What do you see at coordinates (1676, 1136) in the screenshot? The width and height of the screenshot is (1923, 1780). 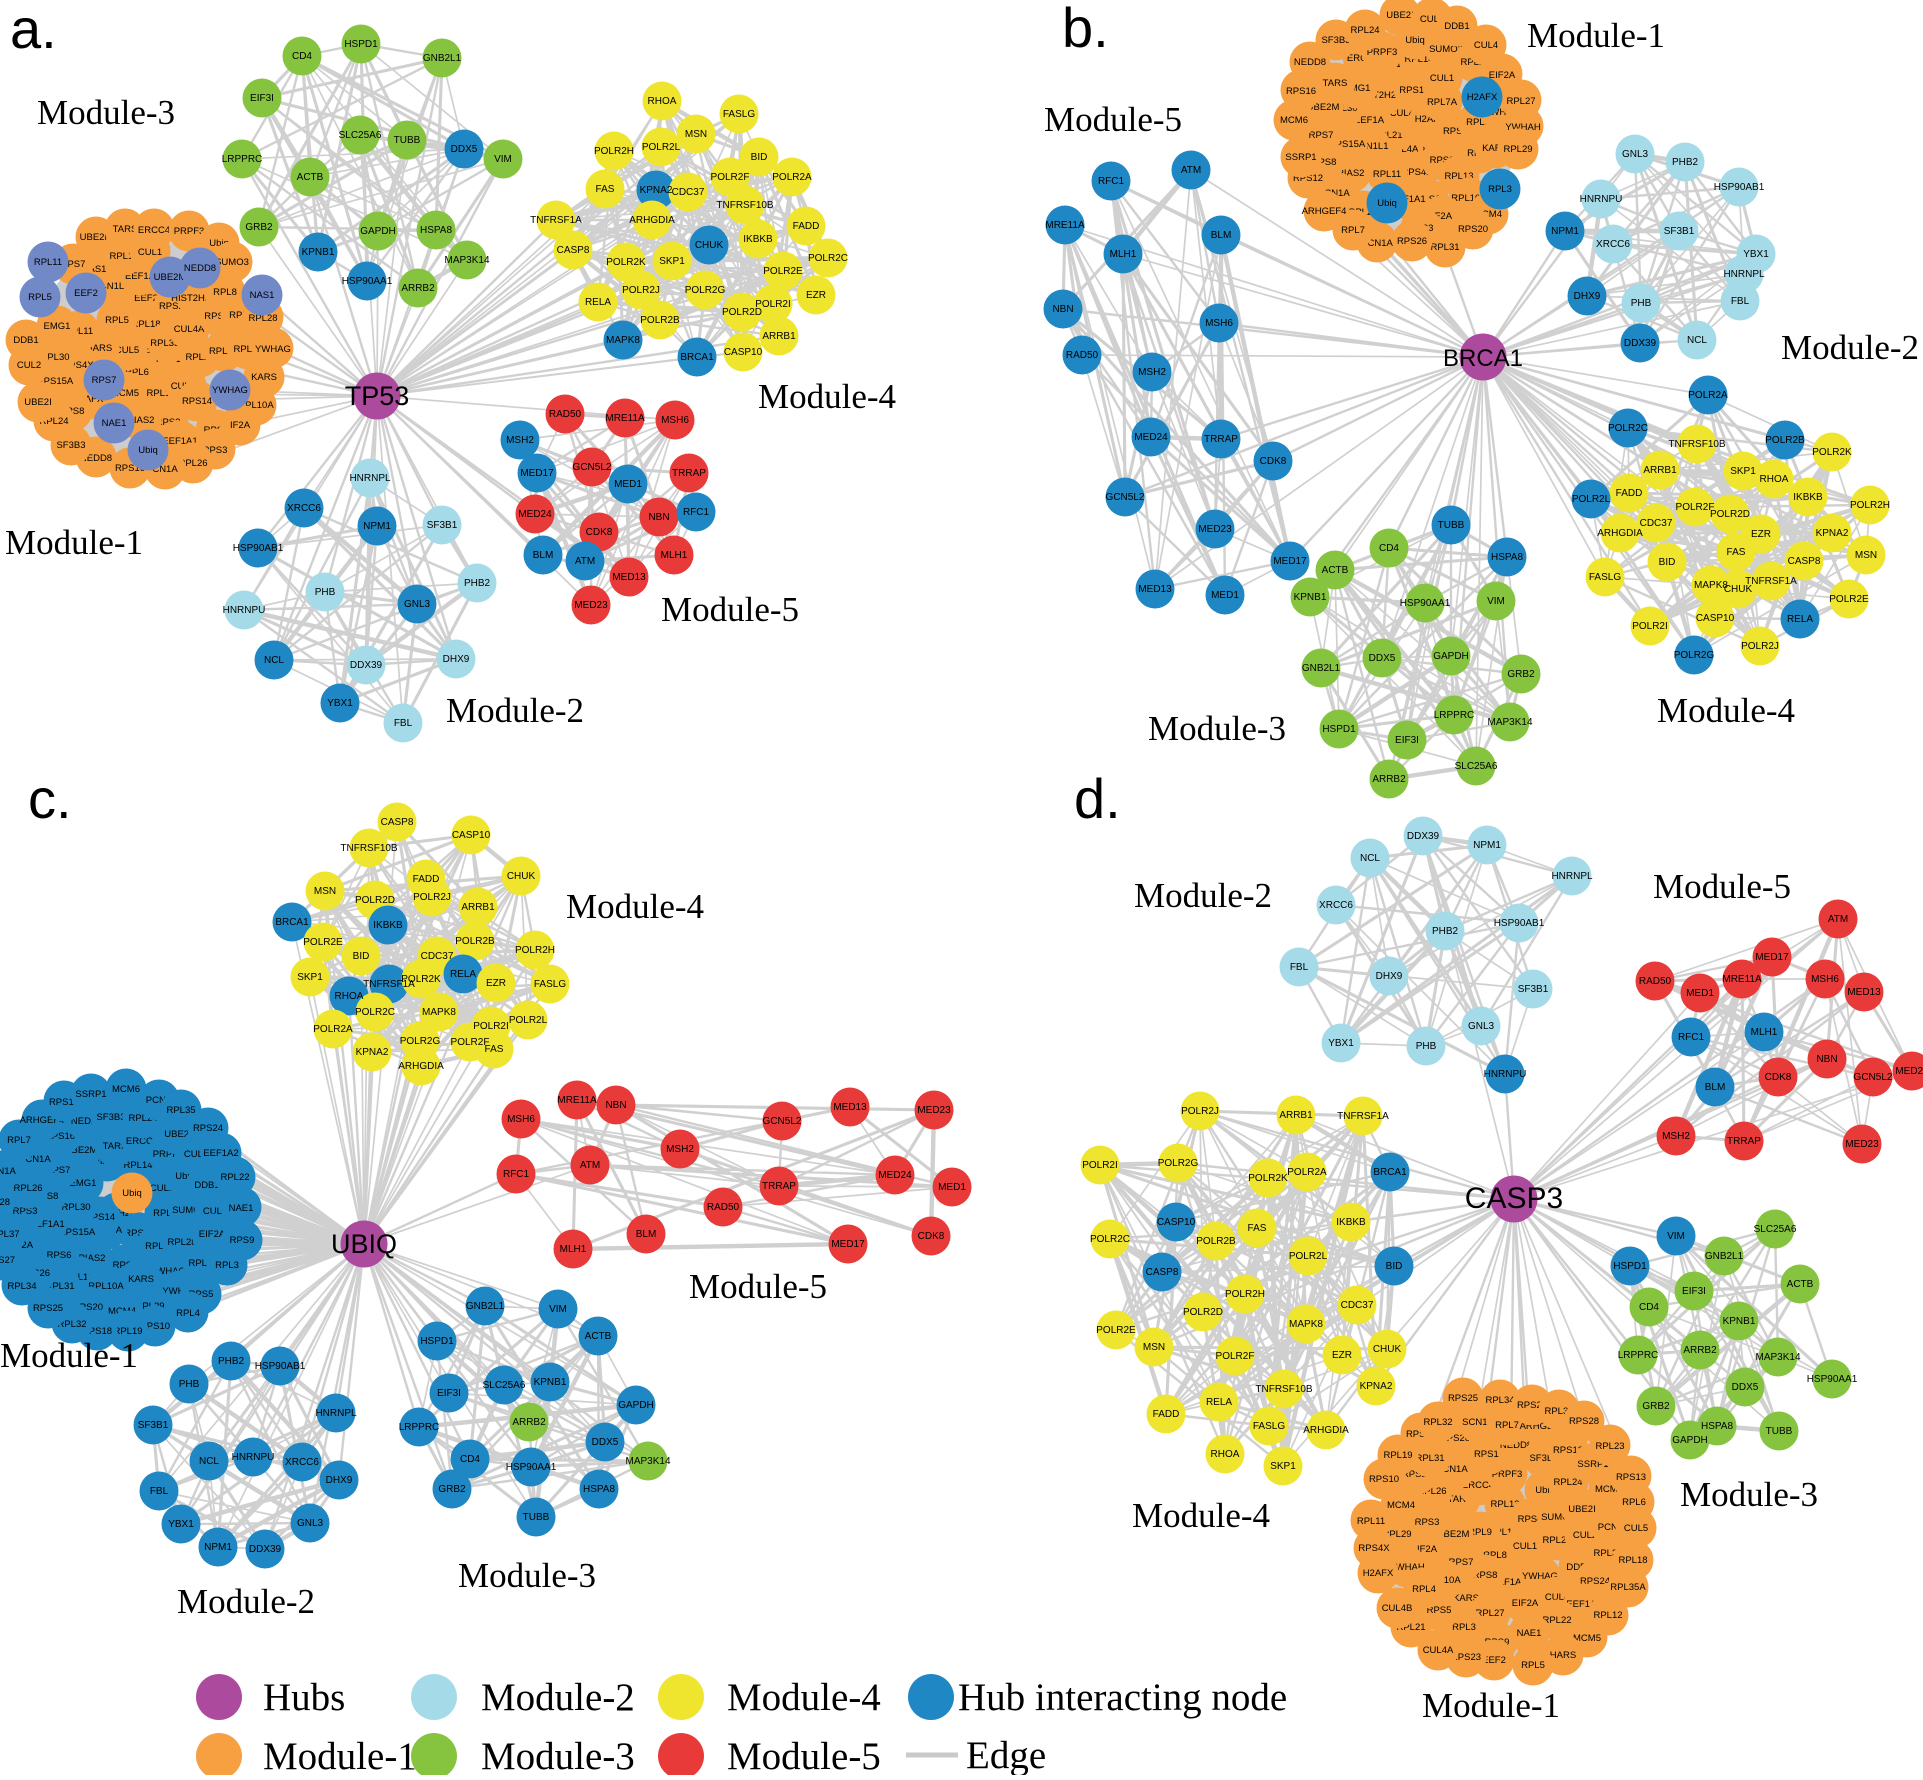 I see `svg-text: MSH2` at bounding box center [1676, 1136].